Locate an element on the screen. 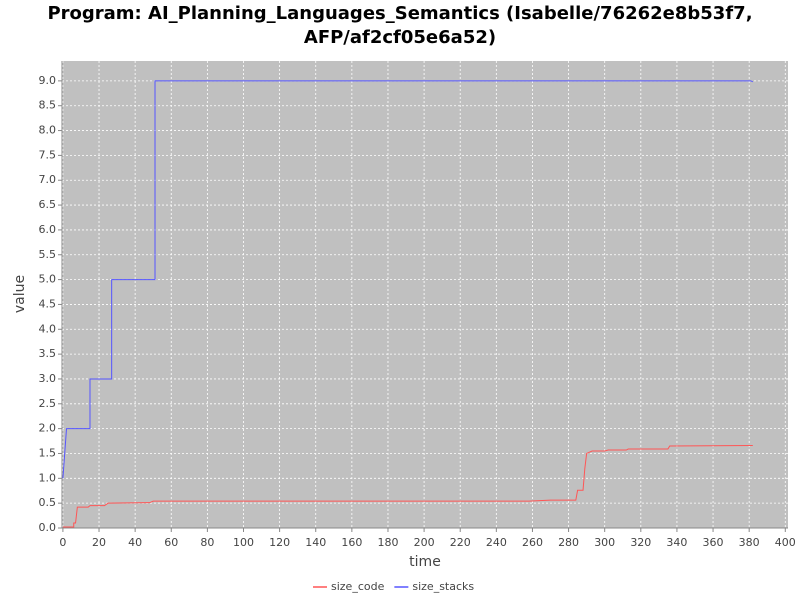 This screenshot has width=800, height=600. x-tick-label: 320 is located at coordinates (640, 542).